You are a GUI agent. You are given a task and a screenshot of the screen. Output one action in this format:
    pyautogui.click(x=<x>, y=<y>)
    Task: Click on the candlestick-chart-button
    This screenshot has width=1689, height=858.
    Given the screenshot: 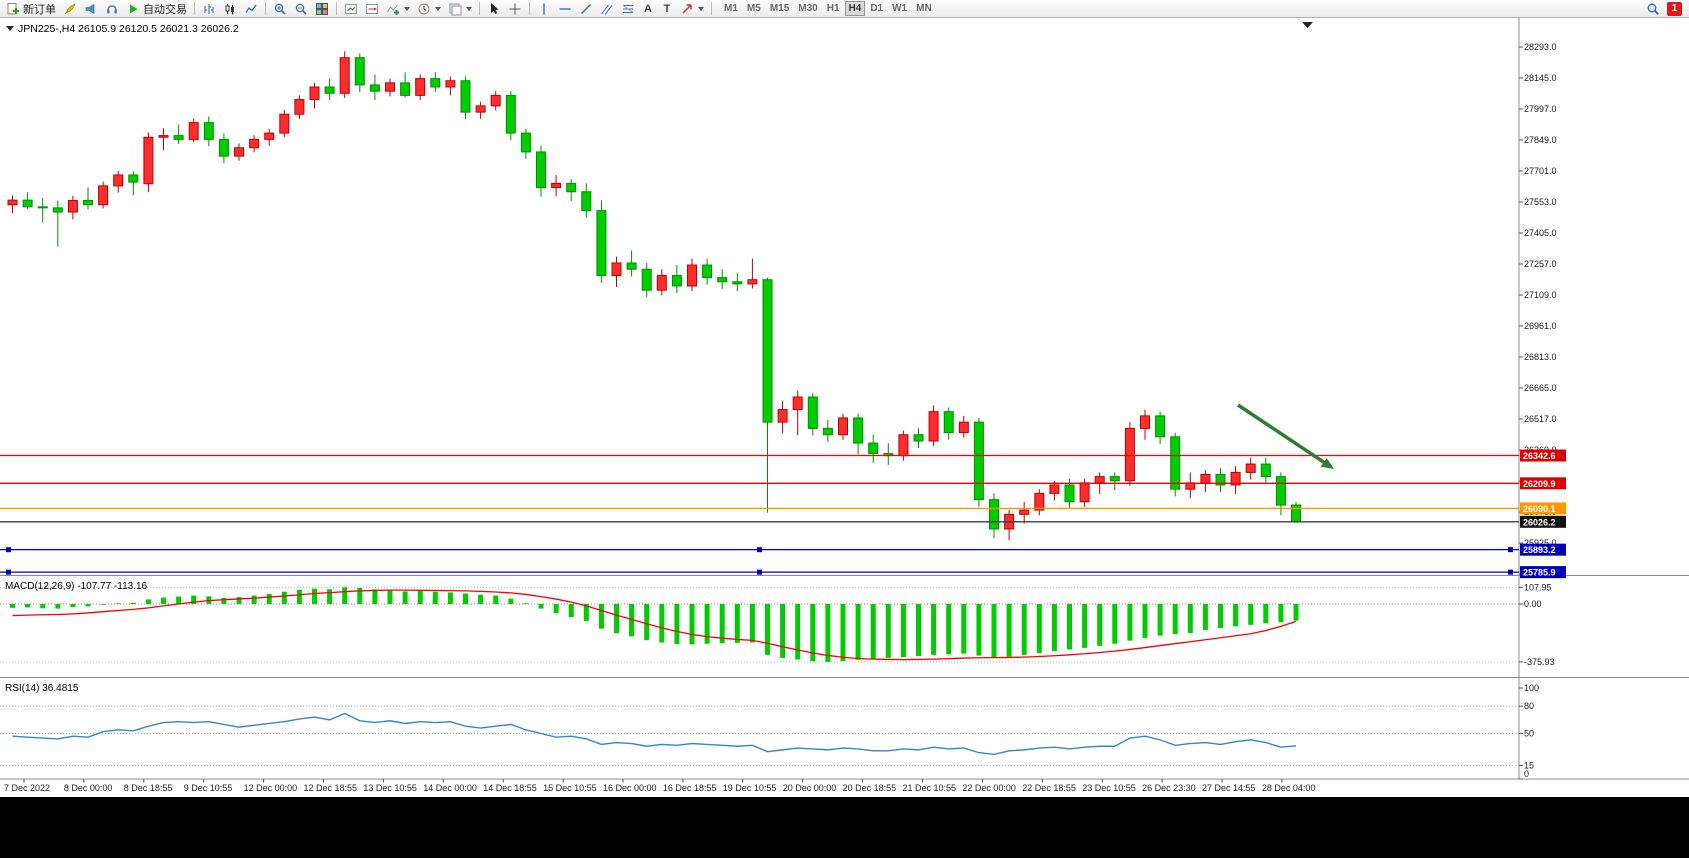 What is the action you would take?
    pyautogui.click(x=230, y=9)
    